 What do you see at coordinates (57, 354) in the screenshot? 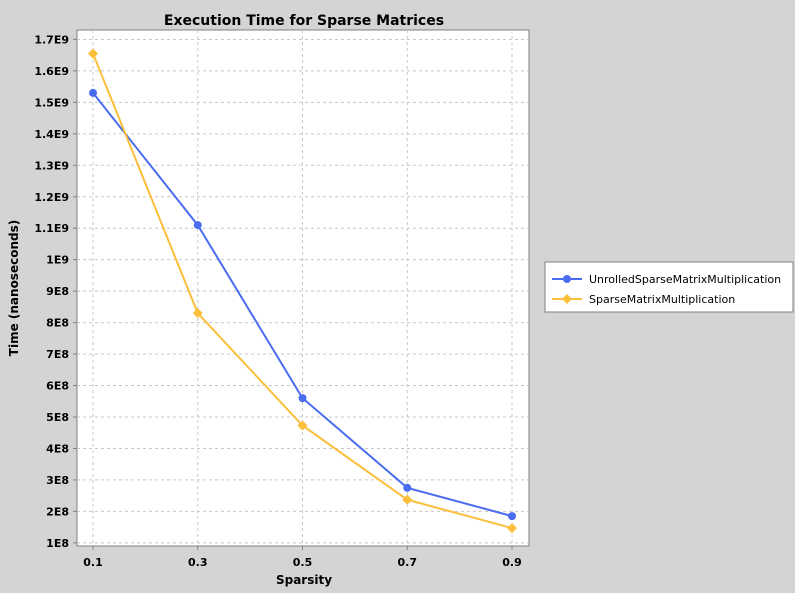
I see `y-tick-label: 7E8` at bounding box center [57, 354].